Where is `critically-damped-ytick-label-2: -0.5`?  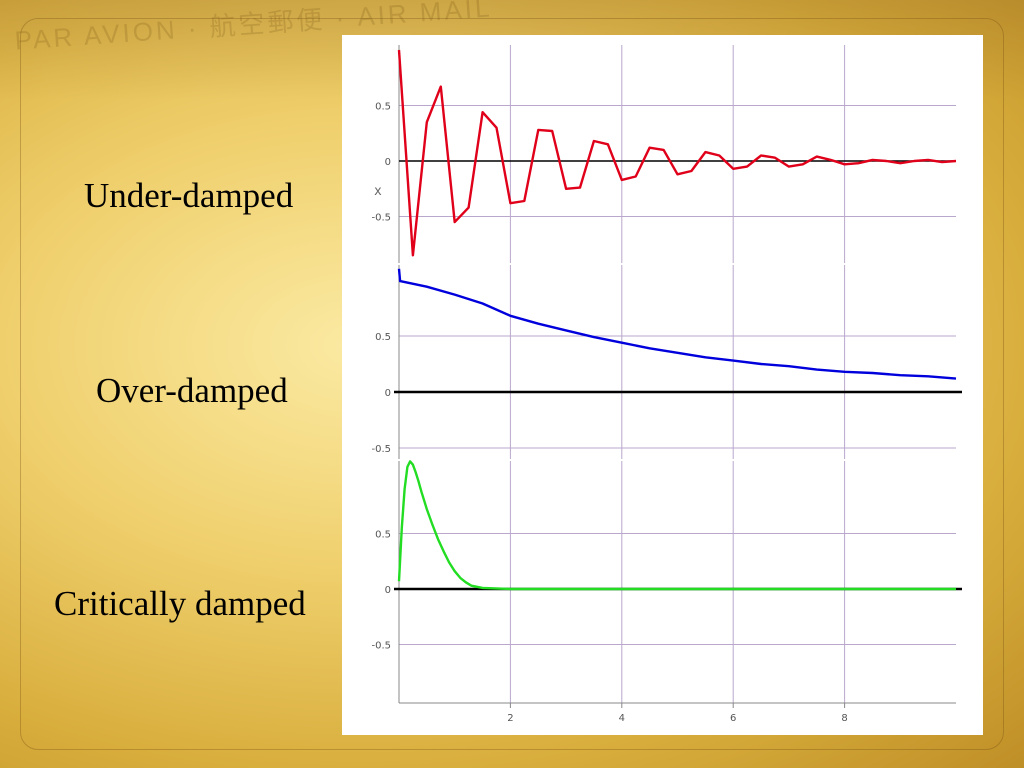 critically-damped-ytick-label-2: -0.5 is located at coordinates (381, 646).